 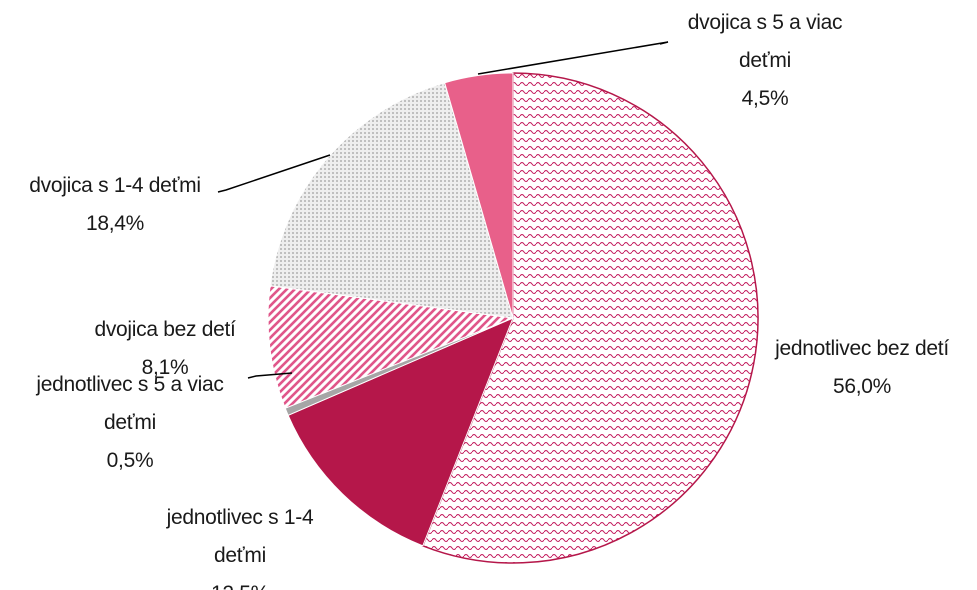 What do you see at coordinates (240, 536) in the screenshot?
I see `category-label: jednotlivec s 1-4 deťmi` at bounding box center [240, 536].